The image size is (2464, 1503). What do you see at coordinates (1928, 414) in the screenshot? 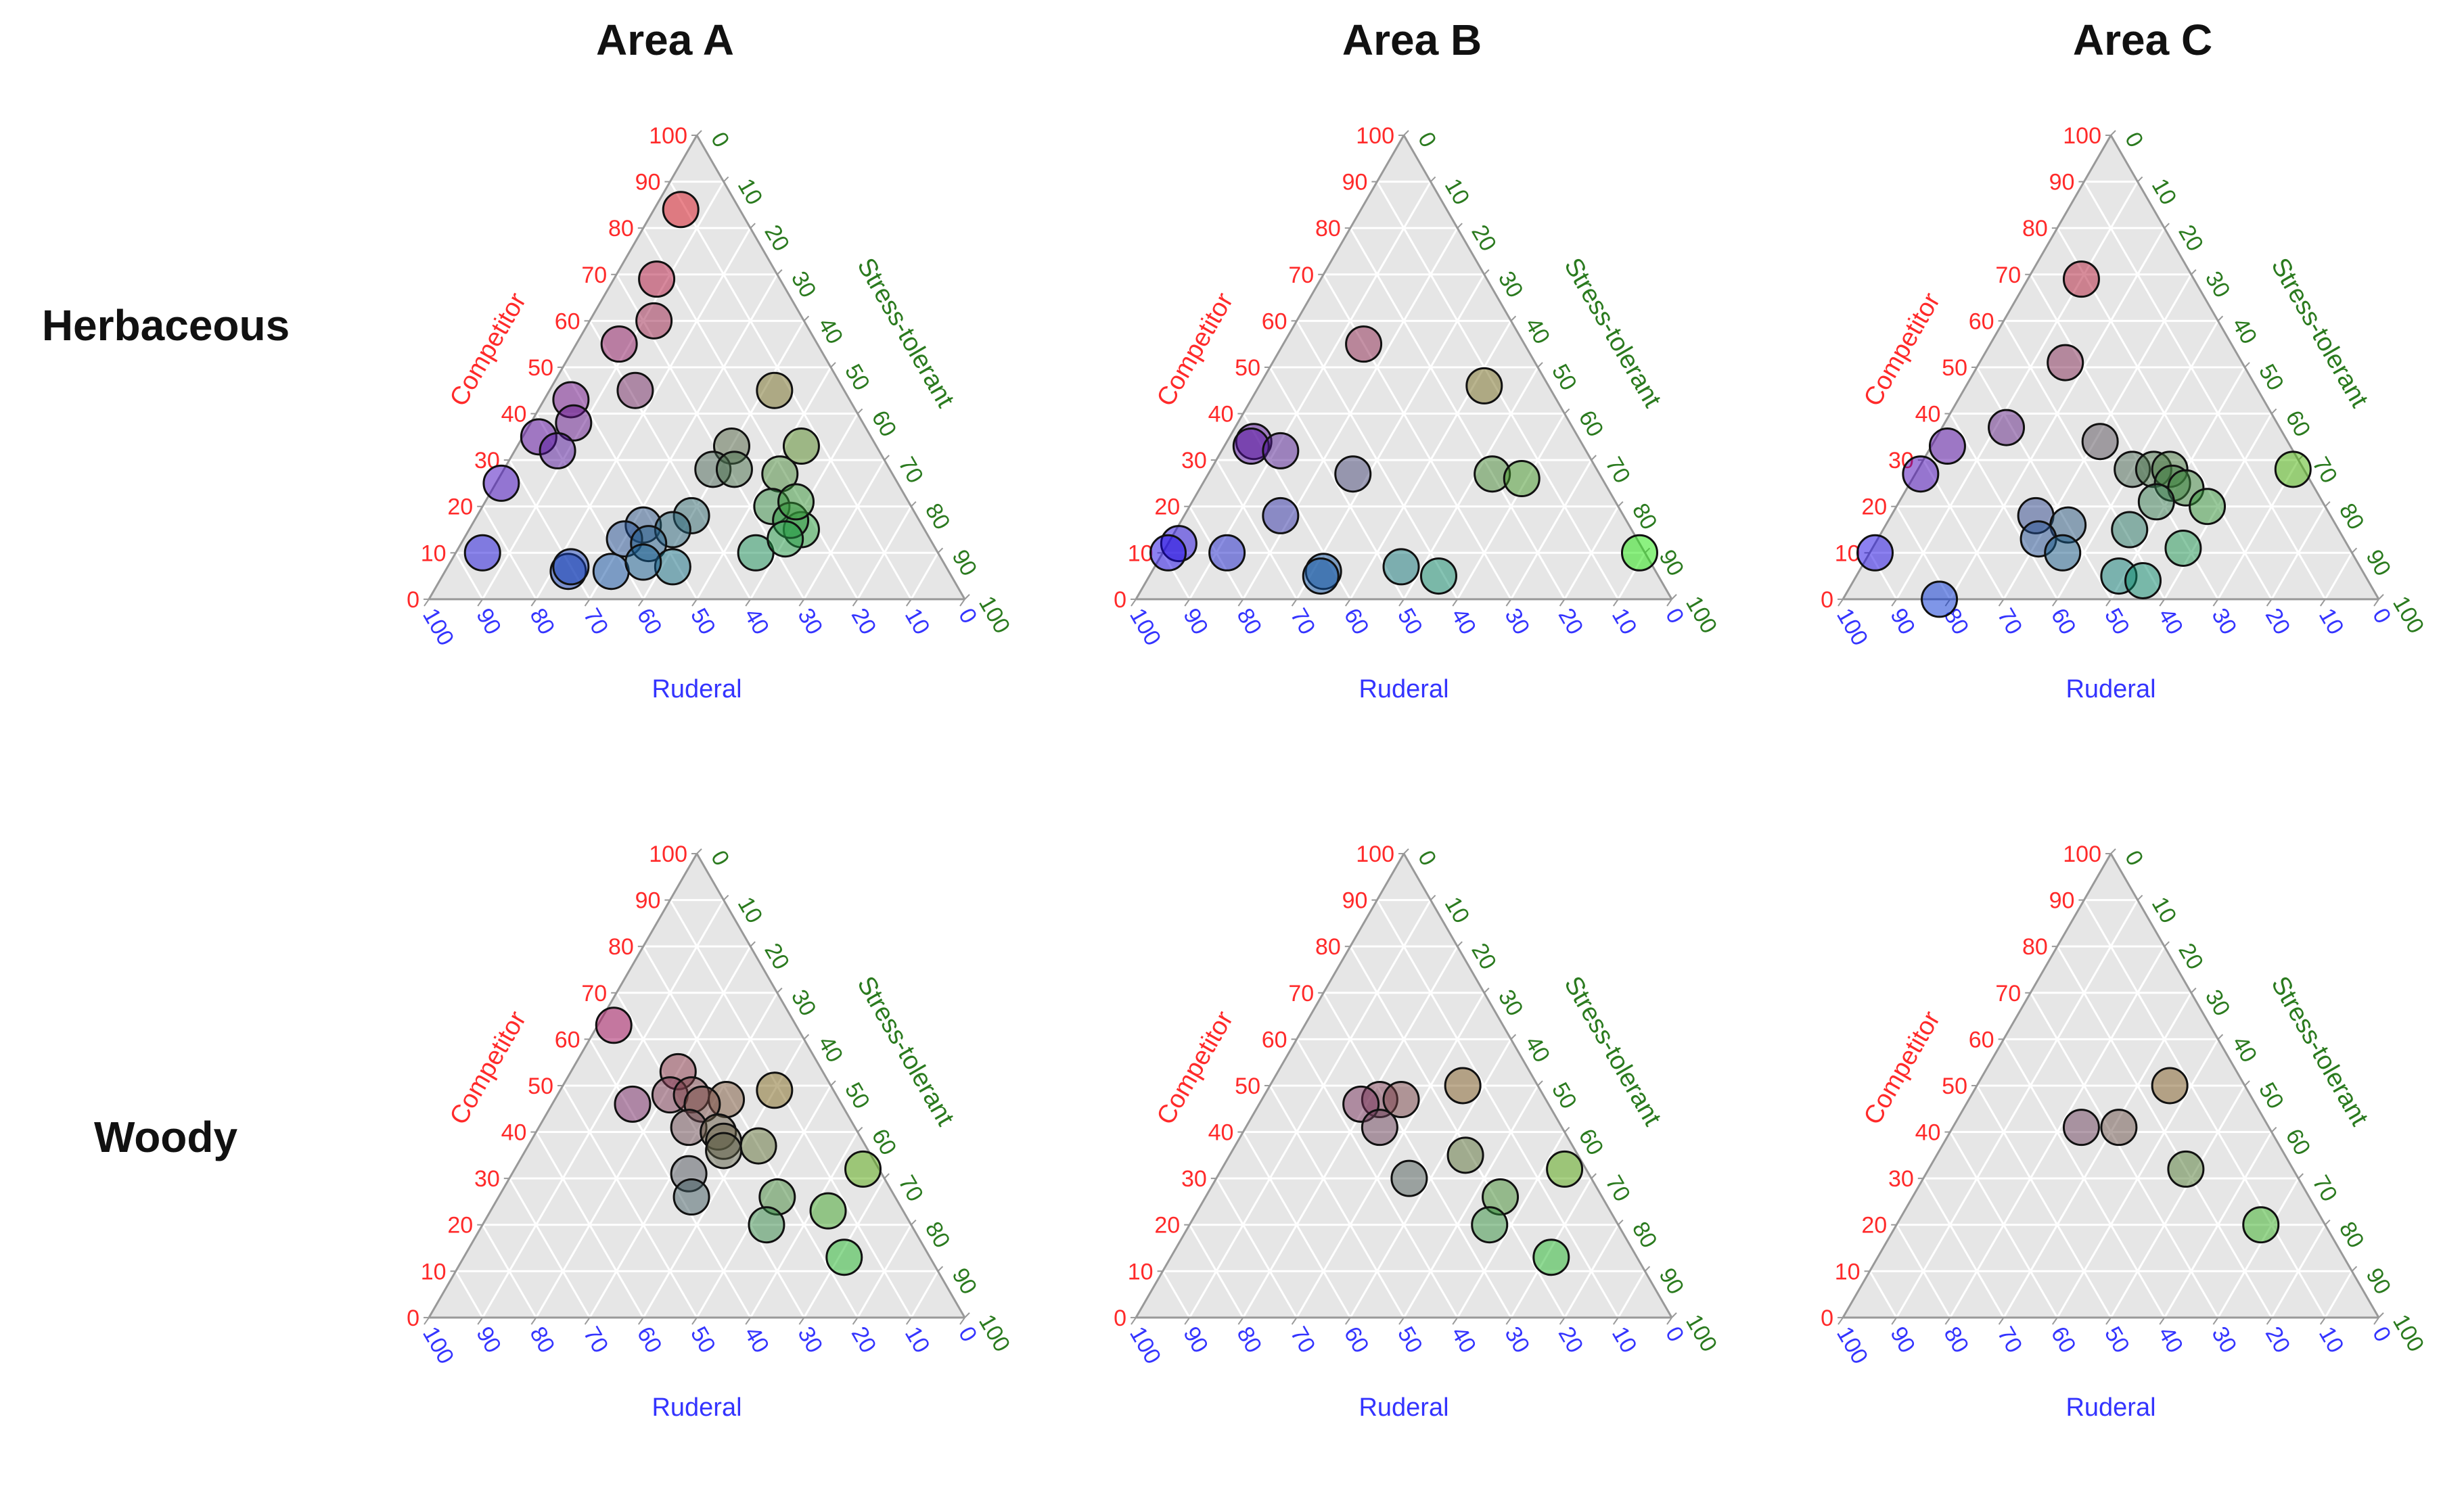
I see `tick-label-competitor: 40` at bounding box center [1928, 414].